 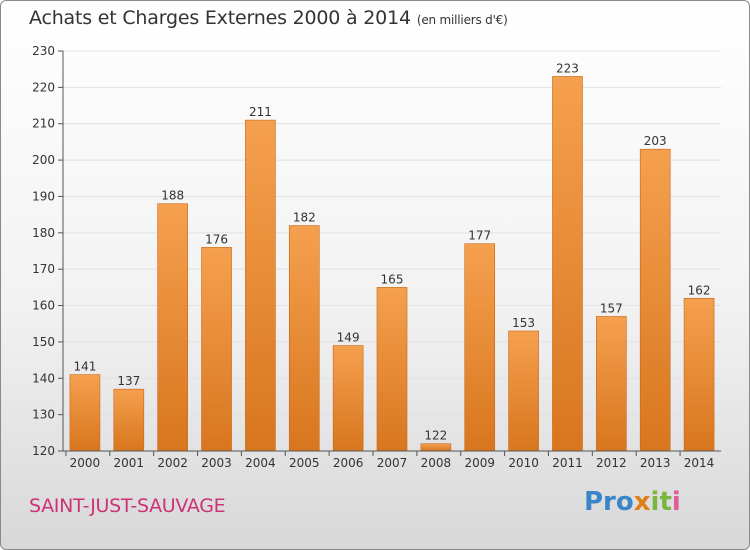 I want to click on logo-part-2: x, so click(x=642, y=502).